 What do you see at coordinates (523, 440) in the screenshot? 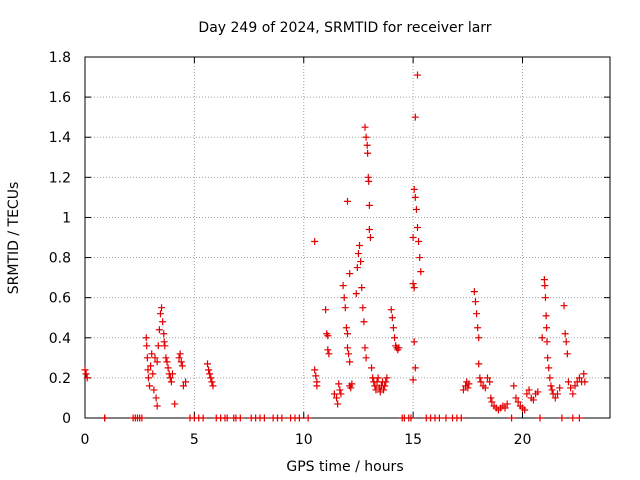
I see `x-tick-label: 20` at bounding box center [523, 440].